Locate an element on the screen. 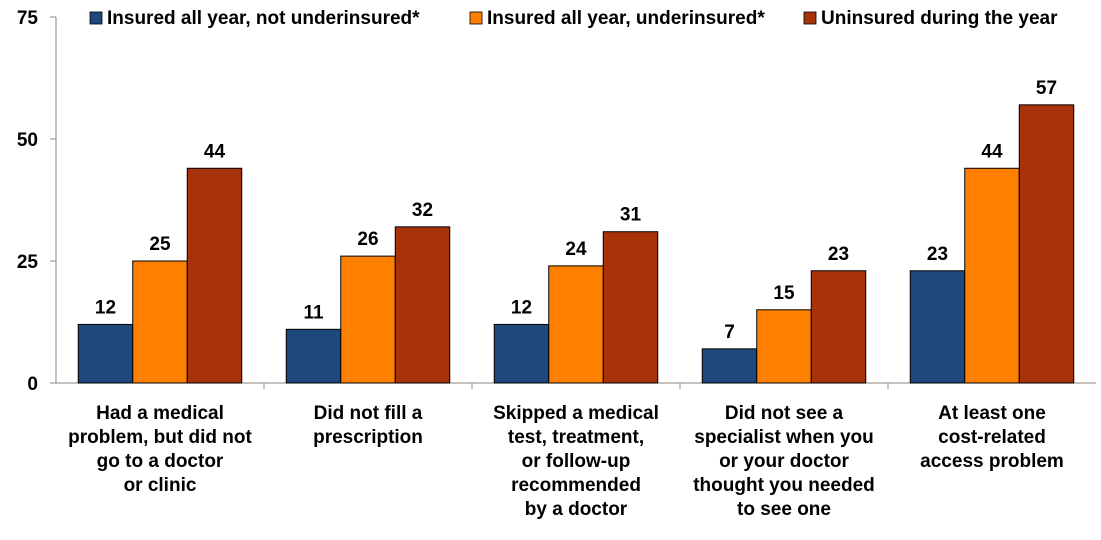  category-label-line: or follow-up is located at coordinates (576, 461).